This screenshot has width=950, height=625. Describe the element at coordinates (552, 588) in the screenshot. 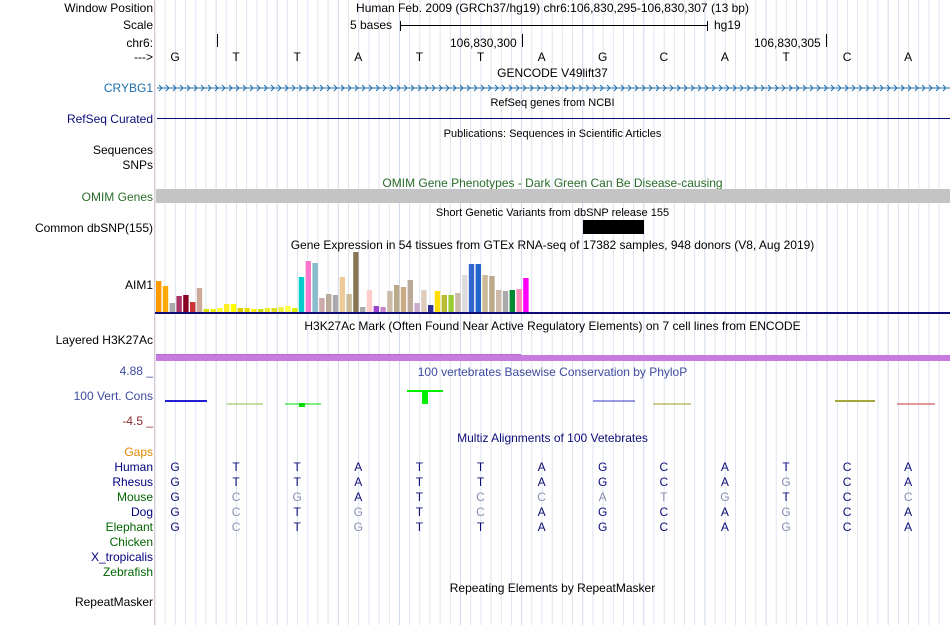

I see `repeatmasker-track-title: Repeating Elements by RepeatMasker` at that location.